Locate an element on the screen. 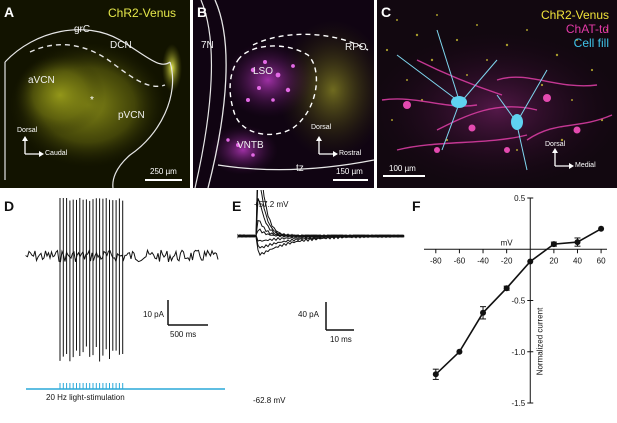 This screenshot has width=617, height=423. y-axis-label: Normalized current is located at coordinates (539, 341).